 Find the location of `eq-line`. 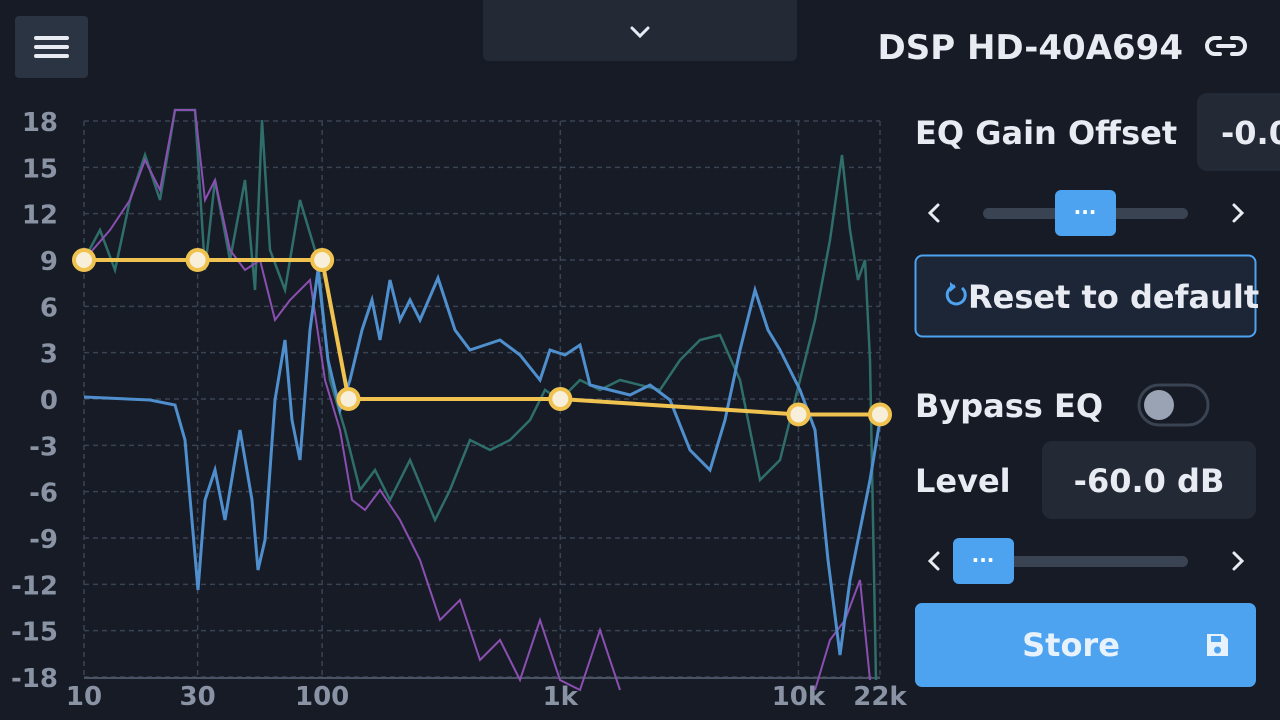

eq-line is located at coordinates (482, 337).